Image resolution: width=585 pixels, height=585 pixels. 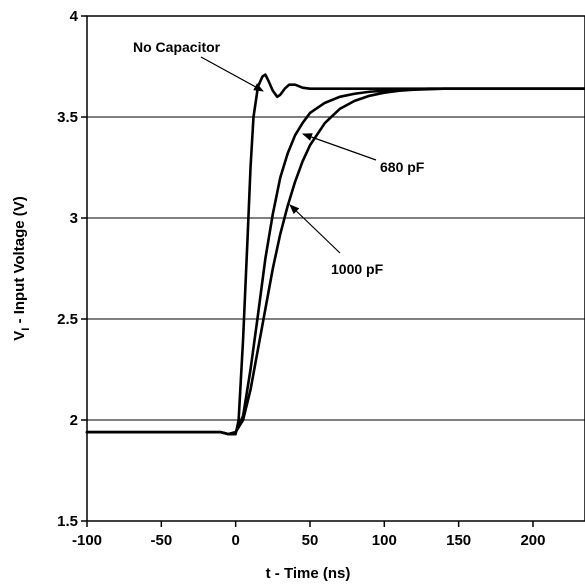 What do you see at coordinates (74, 16) in the screenshot?
I see `y-tick-label: 4` at bounding box center [74, 16].